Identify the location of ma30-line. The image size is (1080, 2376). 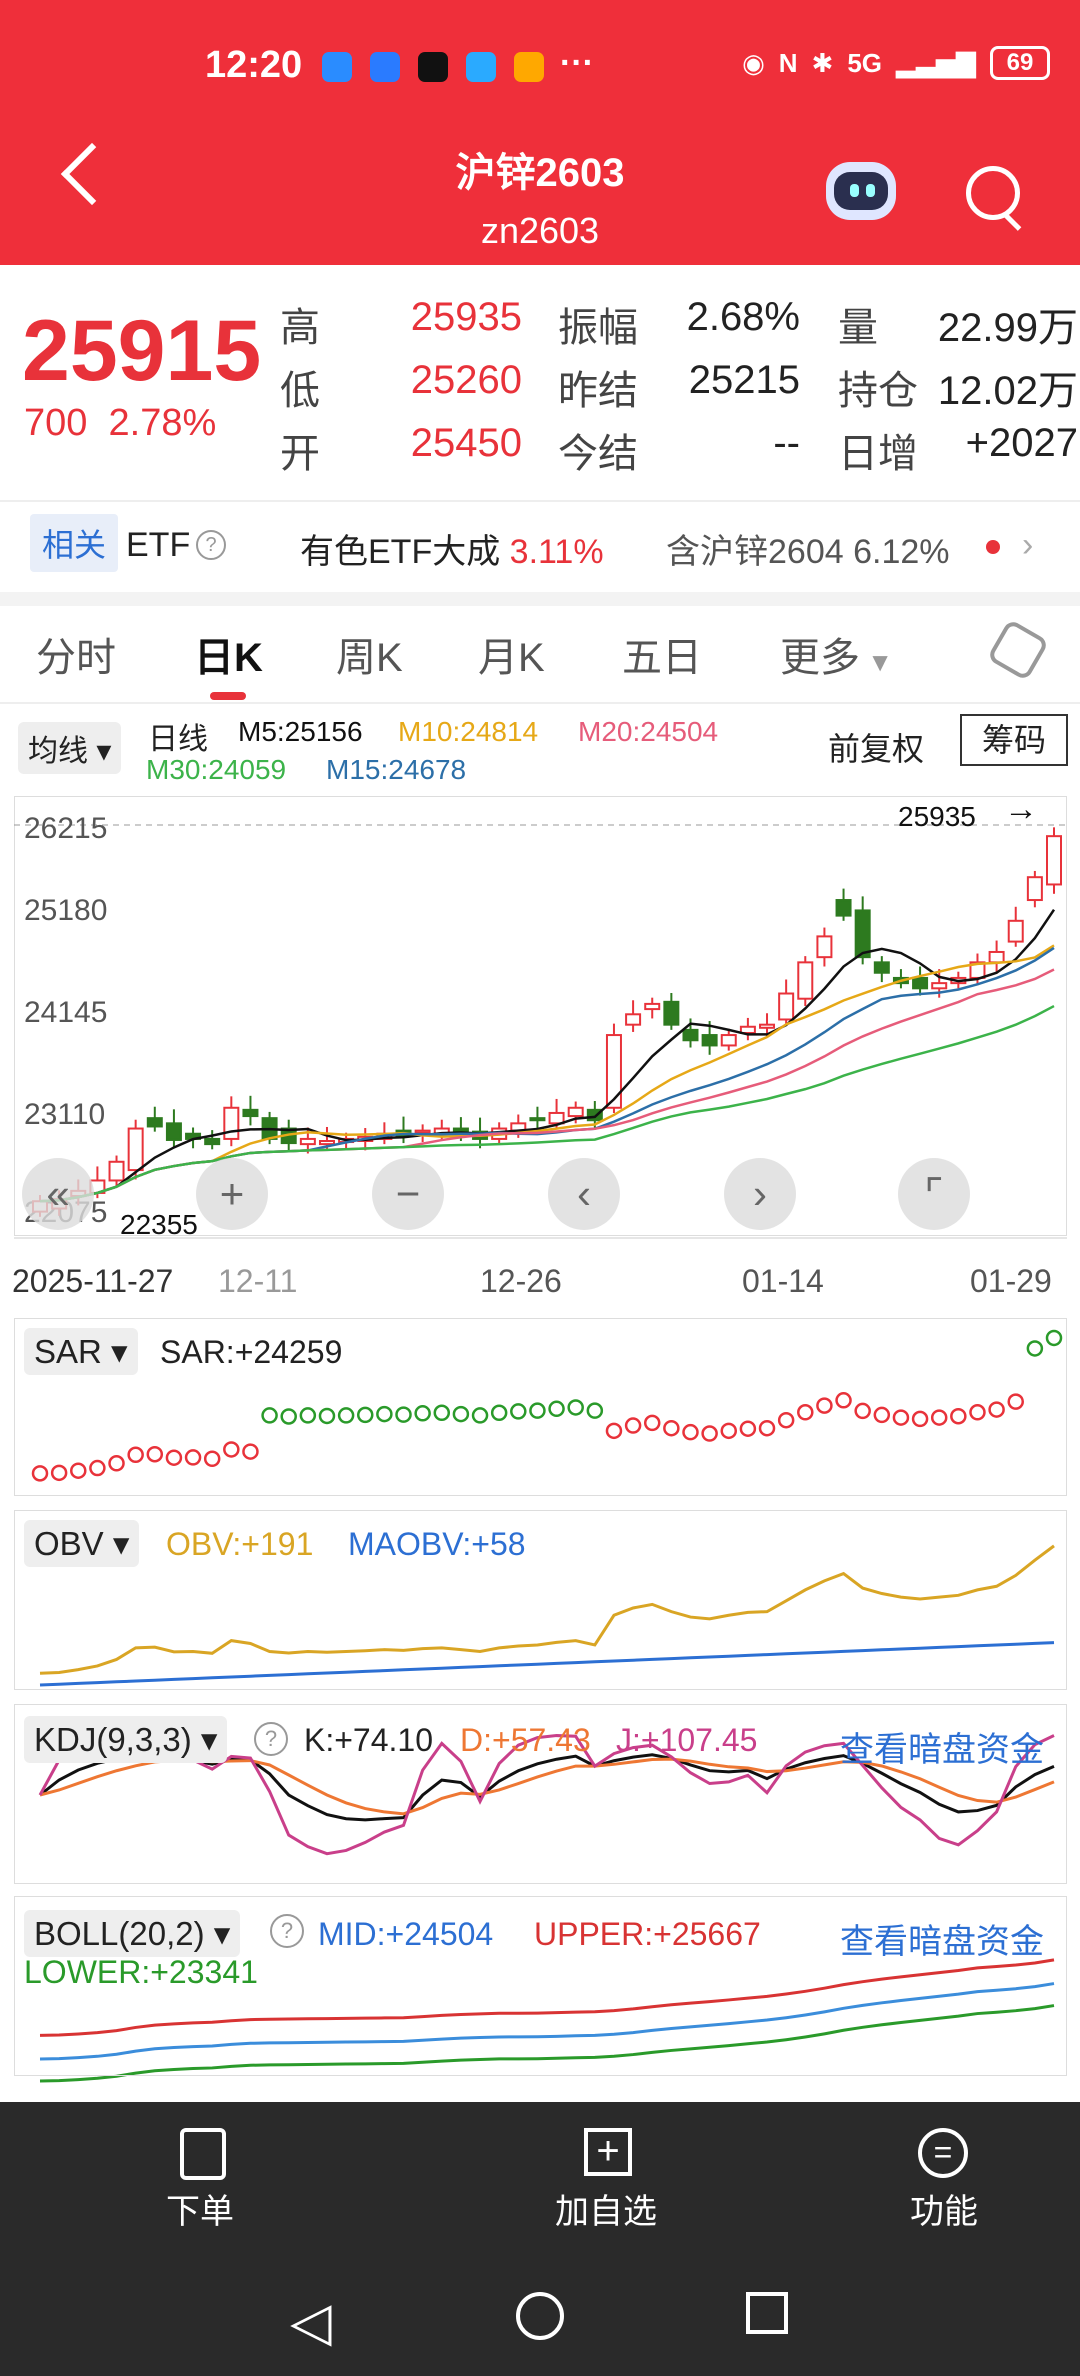
(547, 1103).